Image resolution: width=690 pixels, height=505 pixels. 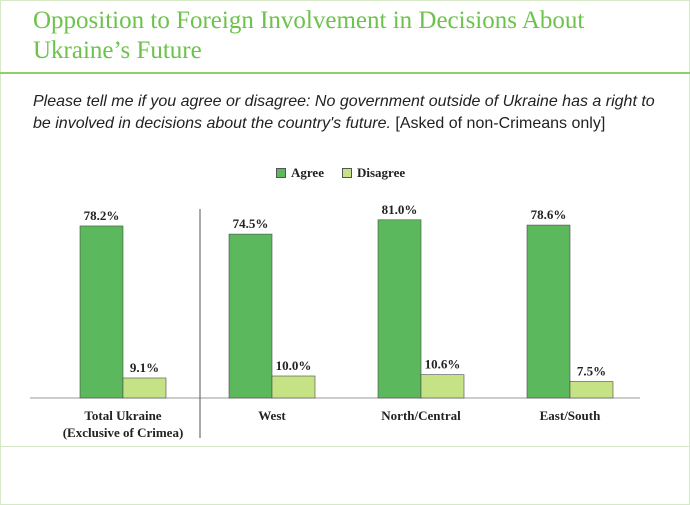 What do you see at coordinates (122, 415) in the screenshot?
I see `category-label-0-line-0: Total Ukraine` at bounding box center [122, 415].